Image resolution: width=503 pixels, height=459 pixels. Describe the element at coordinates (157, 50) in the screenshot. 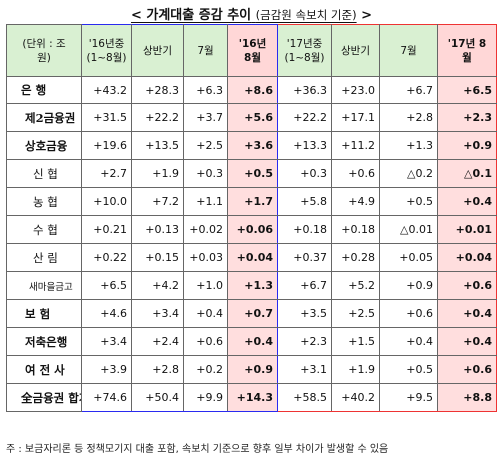

I see `header-16-h1: 상반기` at that location.